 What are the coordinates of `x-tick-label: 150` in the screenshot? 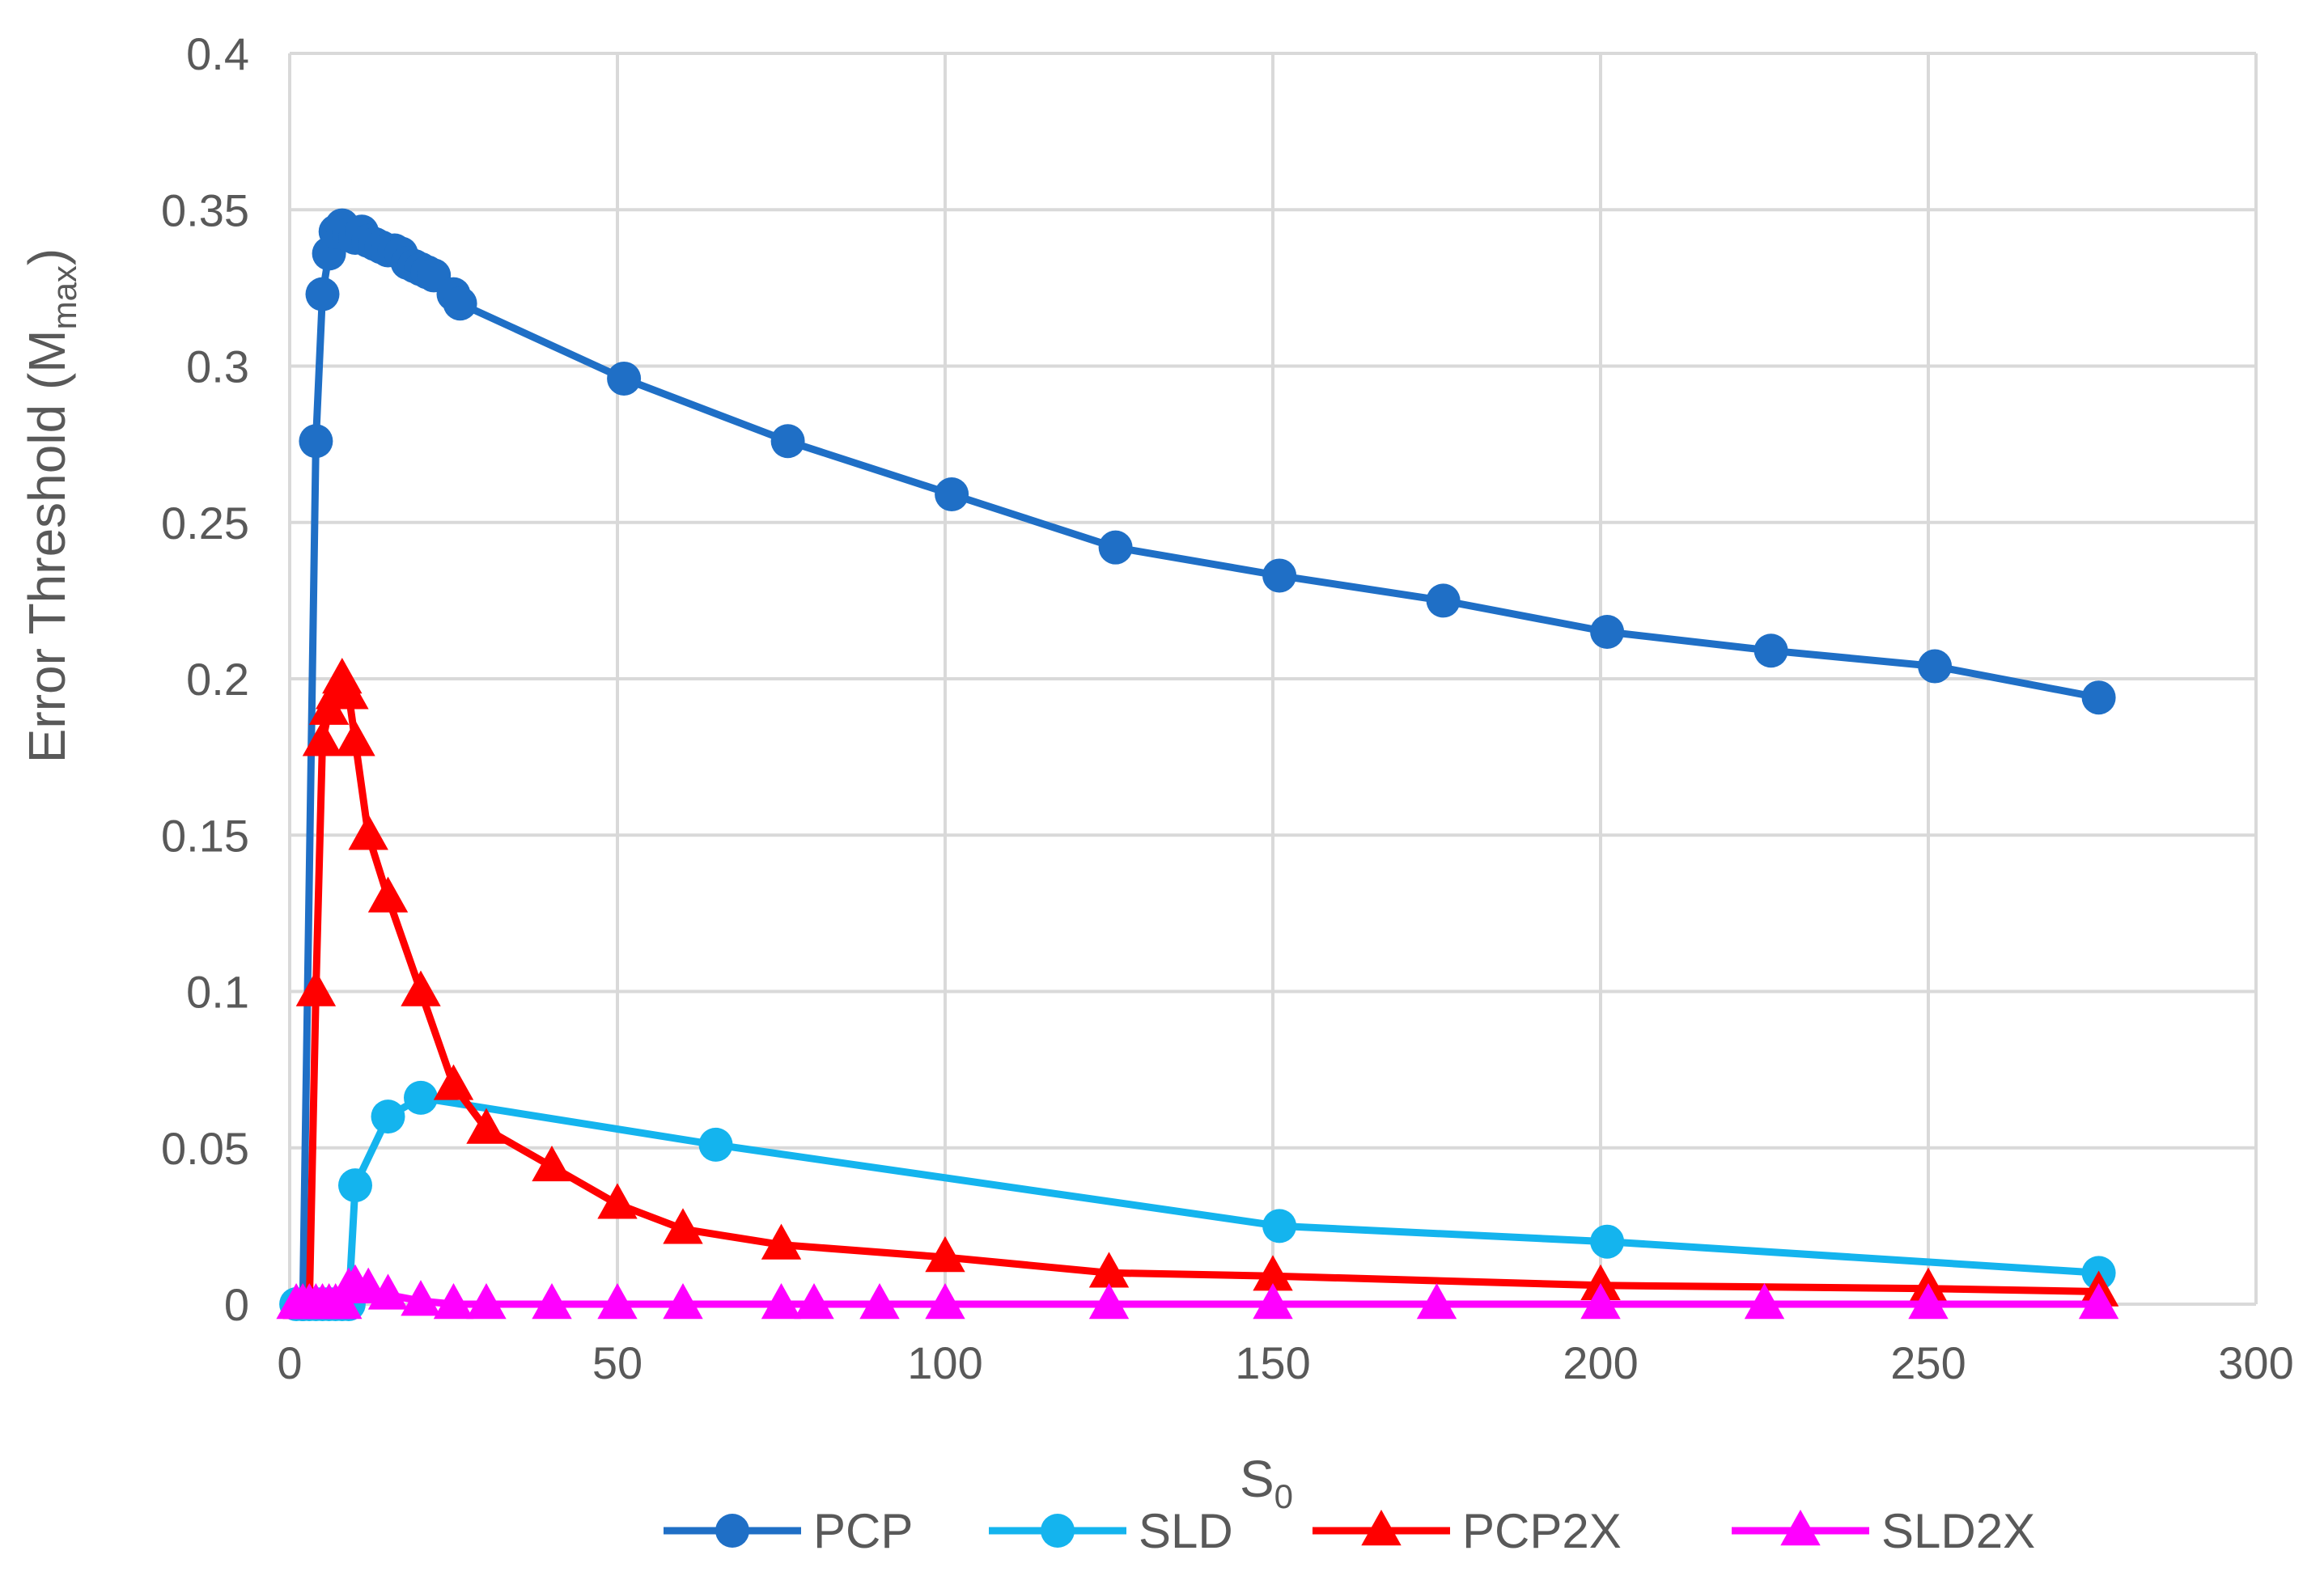 It's located at (1272, 1362).